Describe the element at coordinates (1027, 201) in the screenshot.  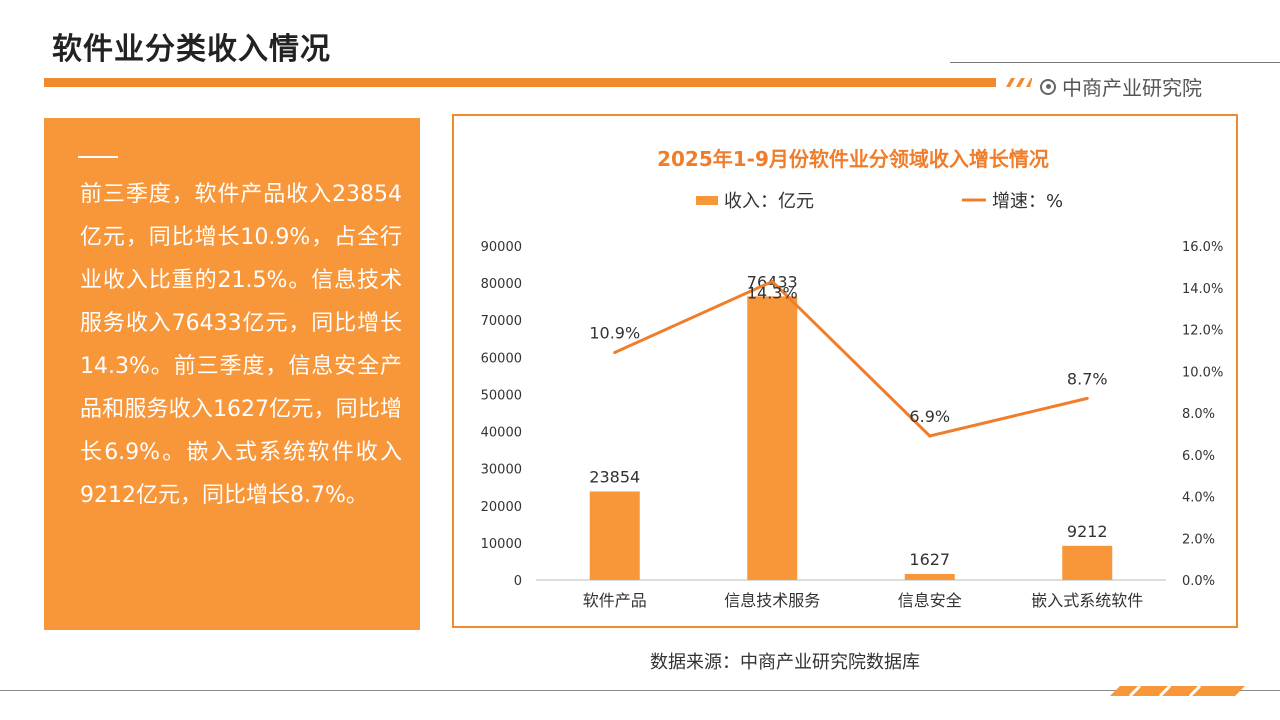
I see `legend-line-label: 增速：%` at that location.